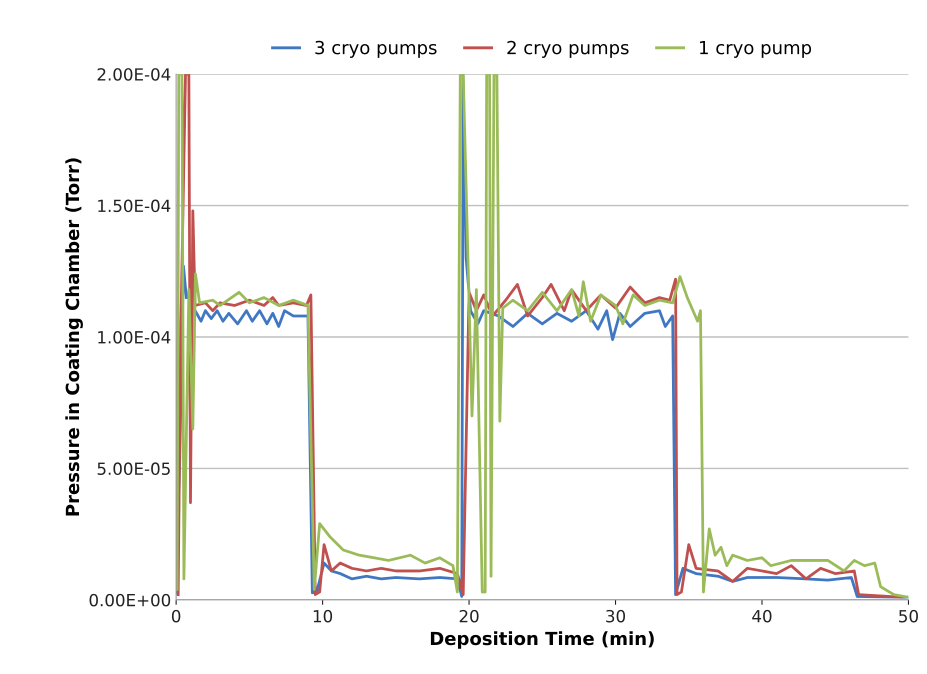  I want to click on y-tick-label: 0.00E+00, so click(130, 600).